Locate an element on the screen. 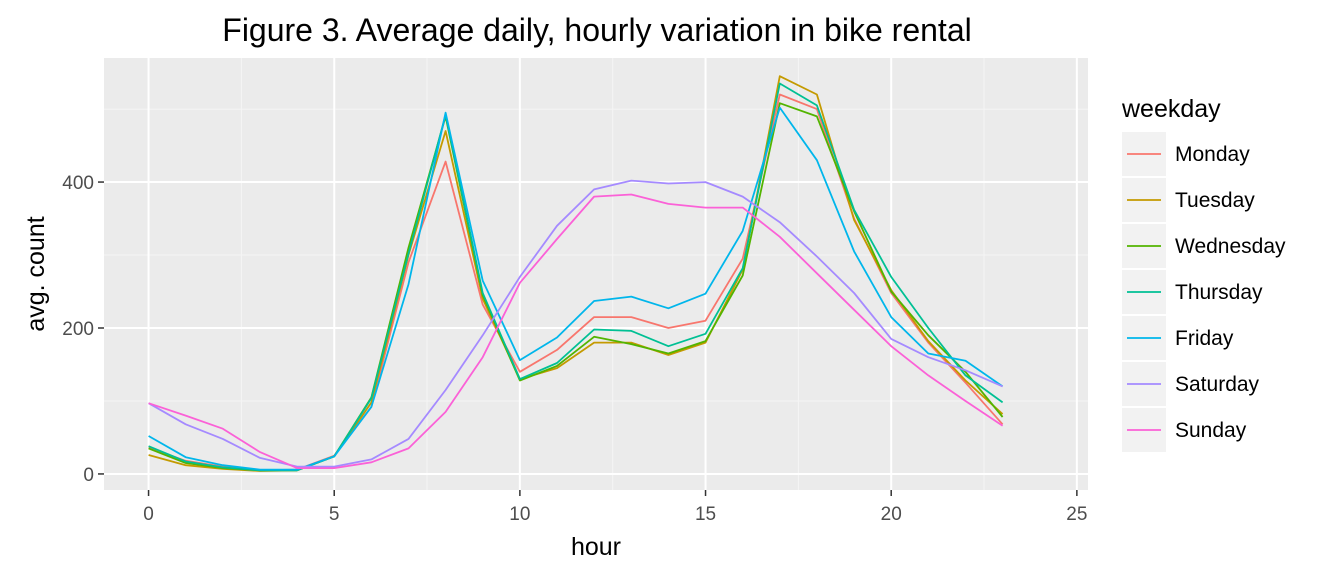 Image resolution: width=1344 pixels, height=576 pixels. x-tick-label: 0 is located at coordinates (148, 514).